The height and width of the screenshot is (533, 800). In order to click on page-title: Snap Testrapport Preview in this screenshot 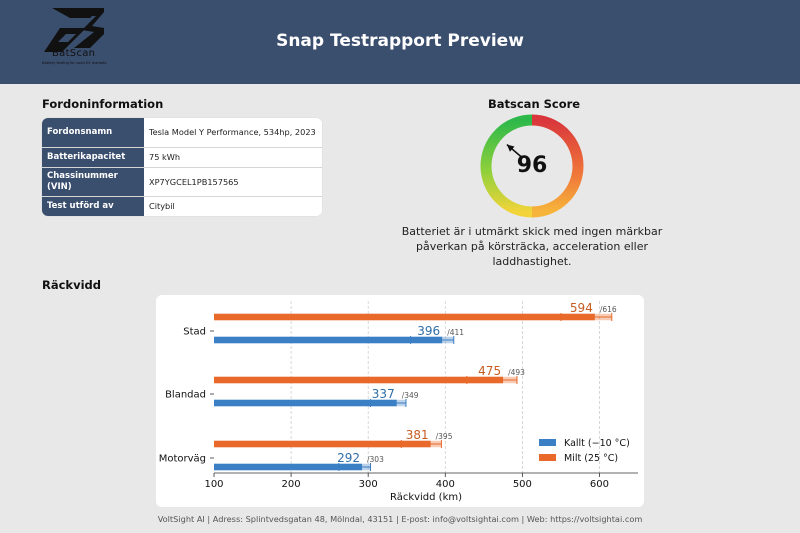, I will do `click(400, 41)`.